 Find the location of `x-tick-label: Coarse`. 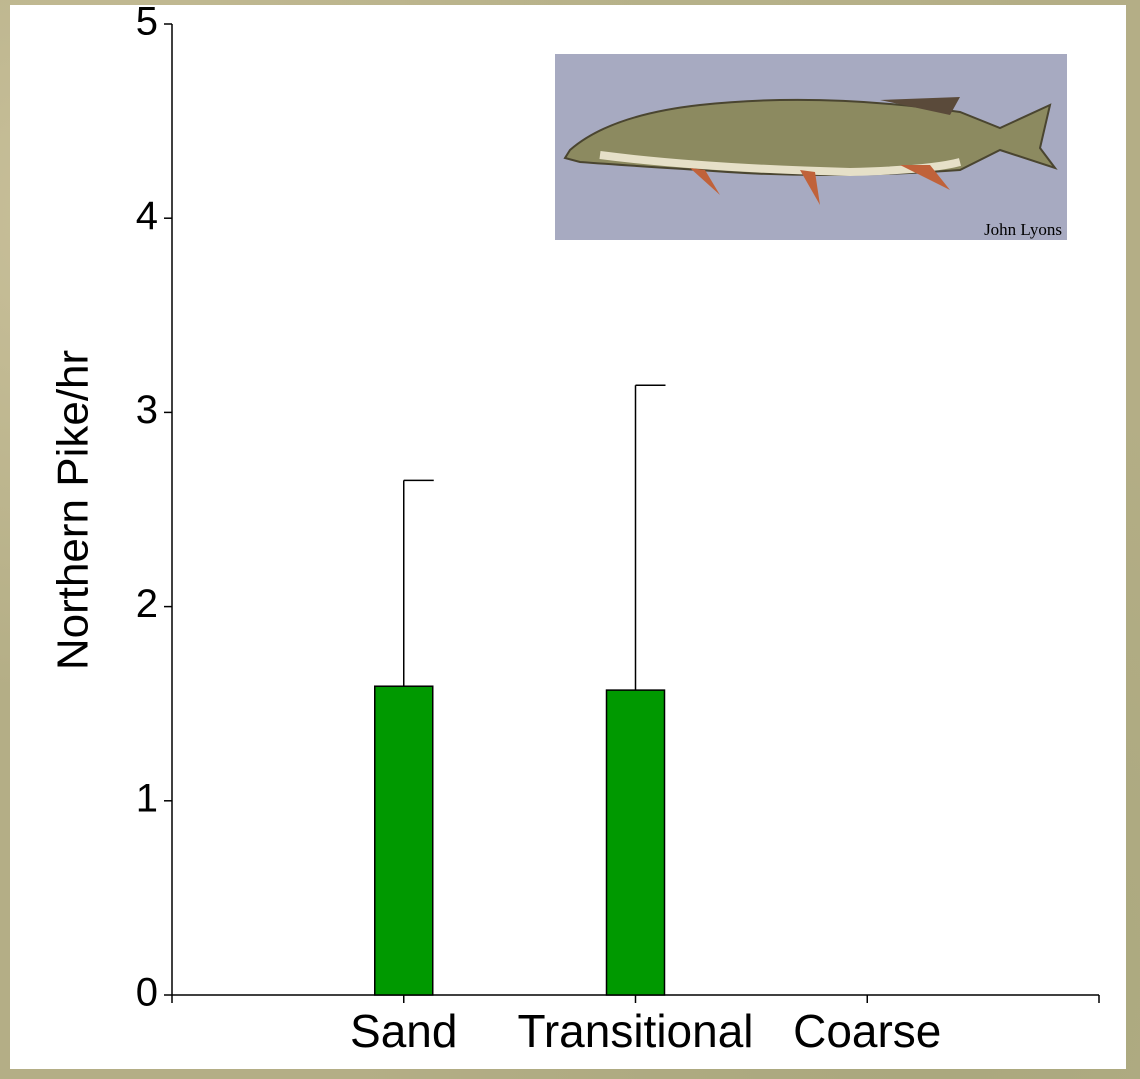

x-tick-label: Coarse is located at coordinates (867, 1031).